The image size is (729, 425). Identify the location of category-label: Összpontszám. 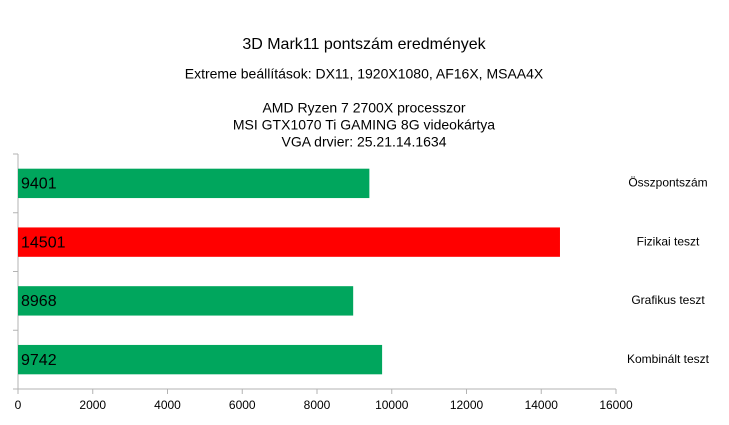
(667, 183).